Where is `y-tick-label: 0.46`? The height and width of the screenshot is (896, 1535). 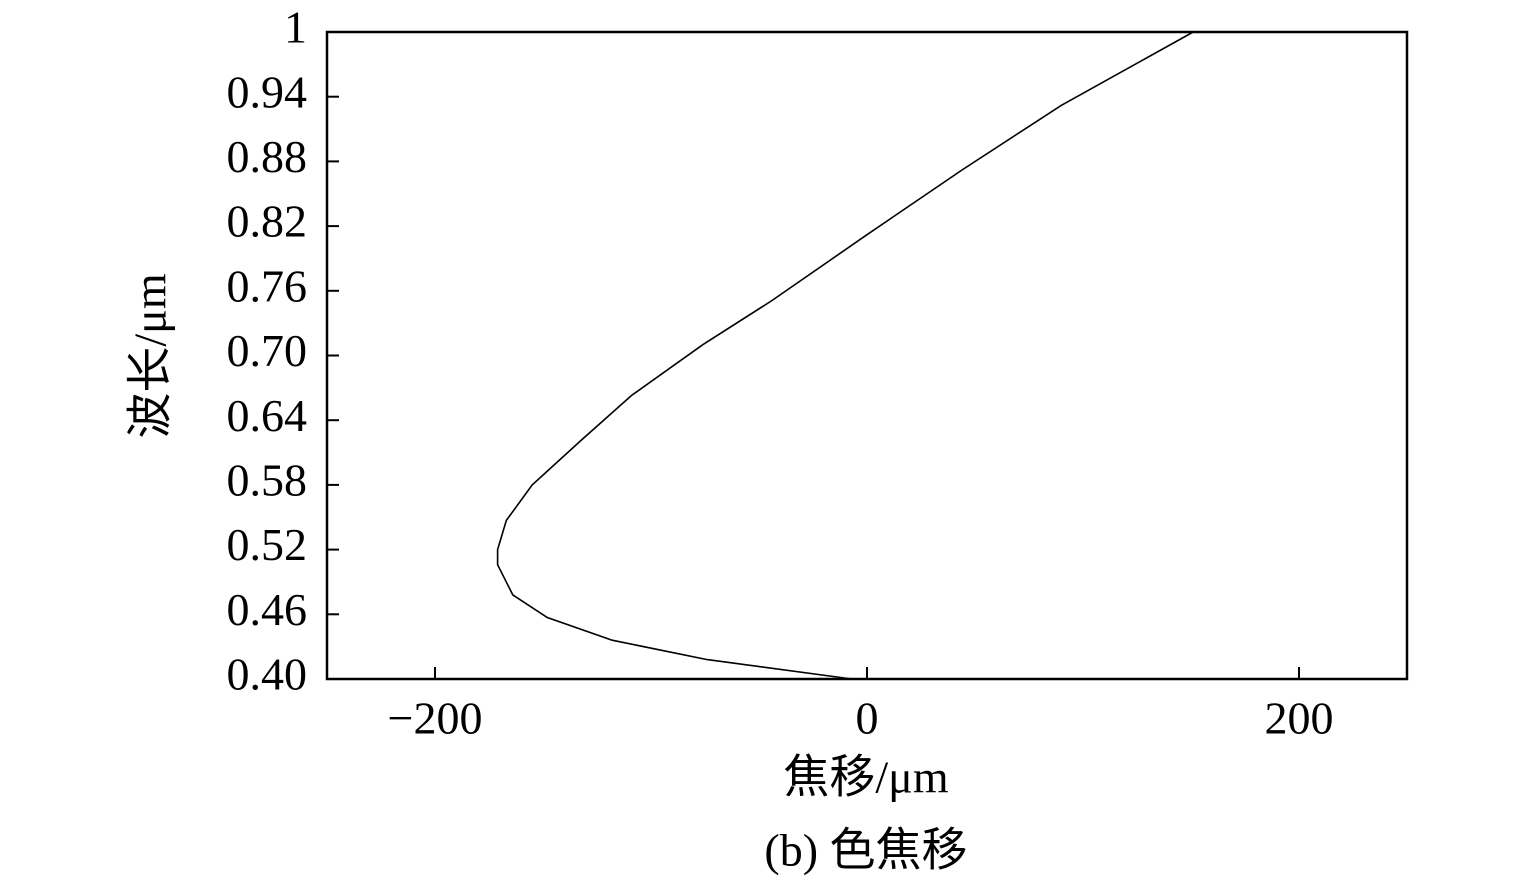 y-tick-label: 0.46 is located at coordinates (267, 609).